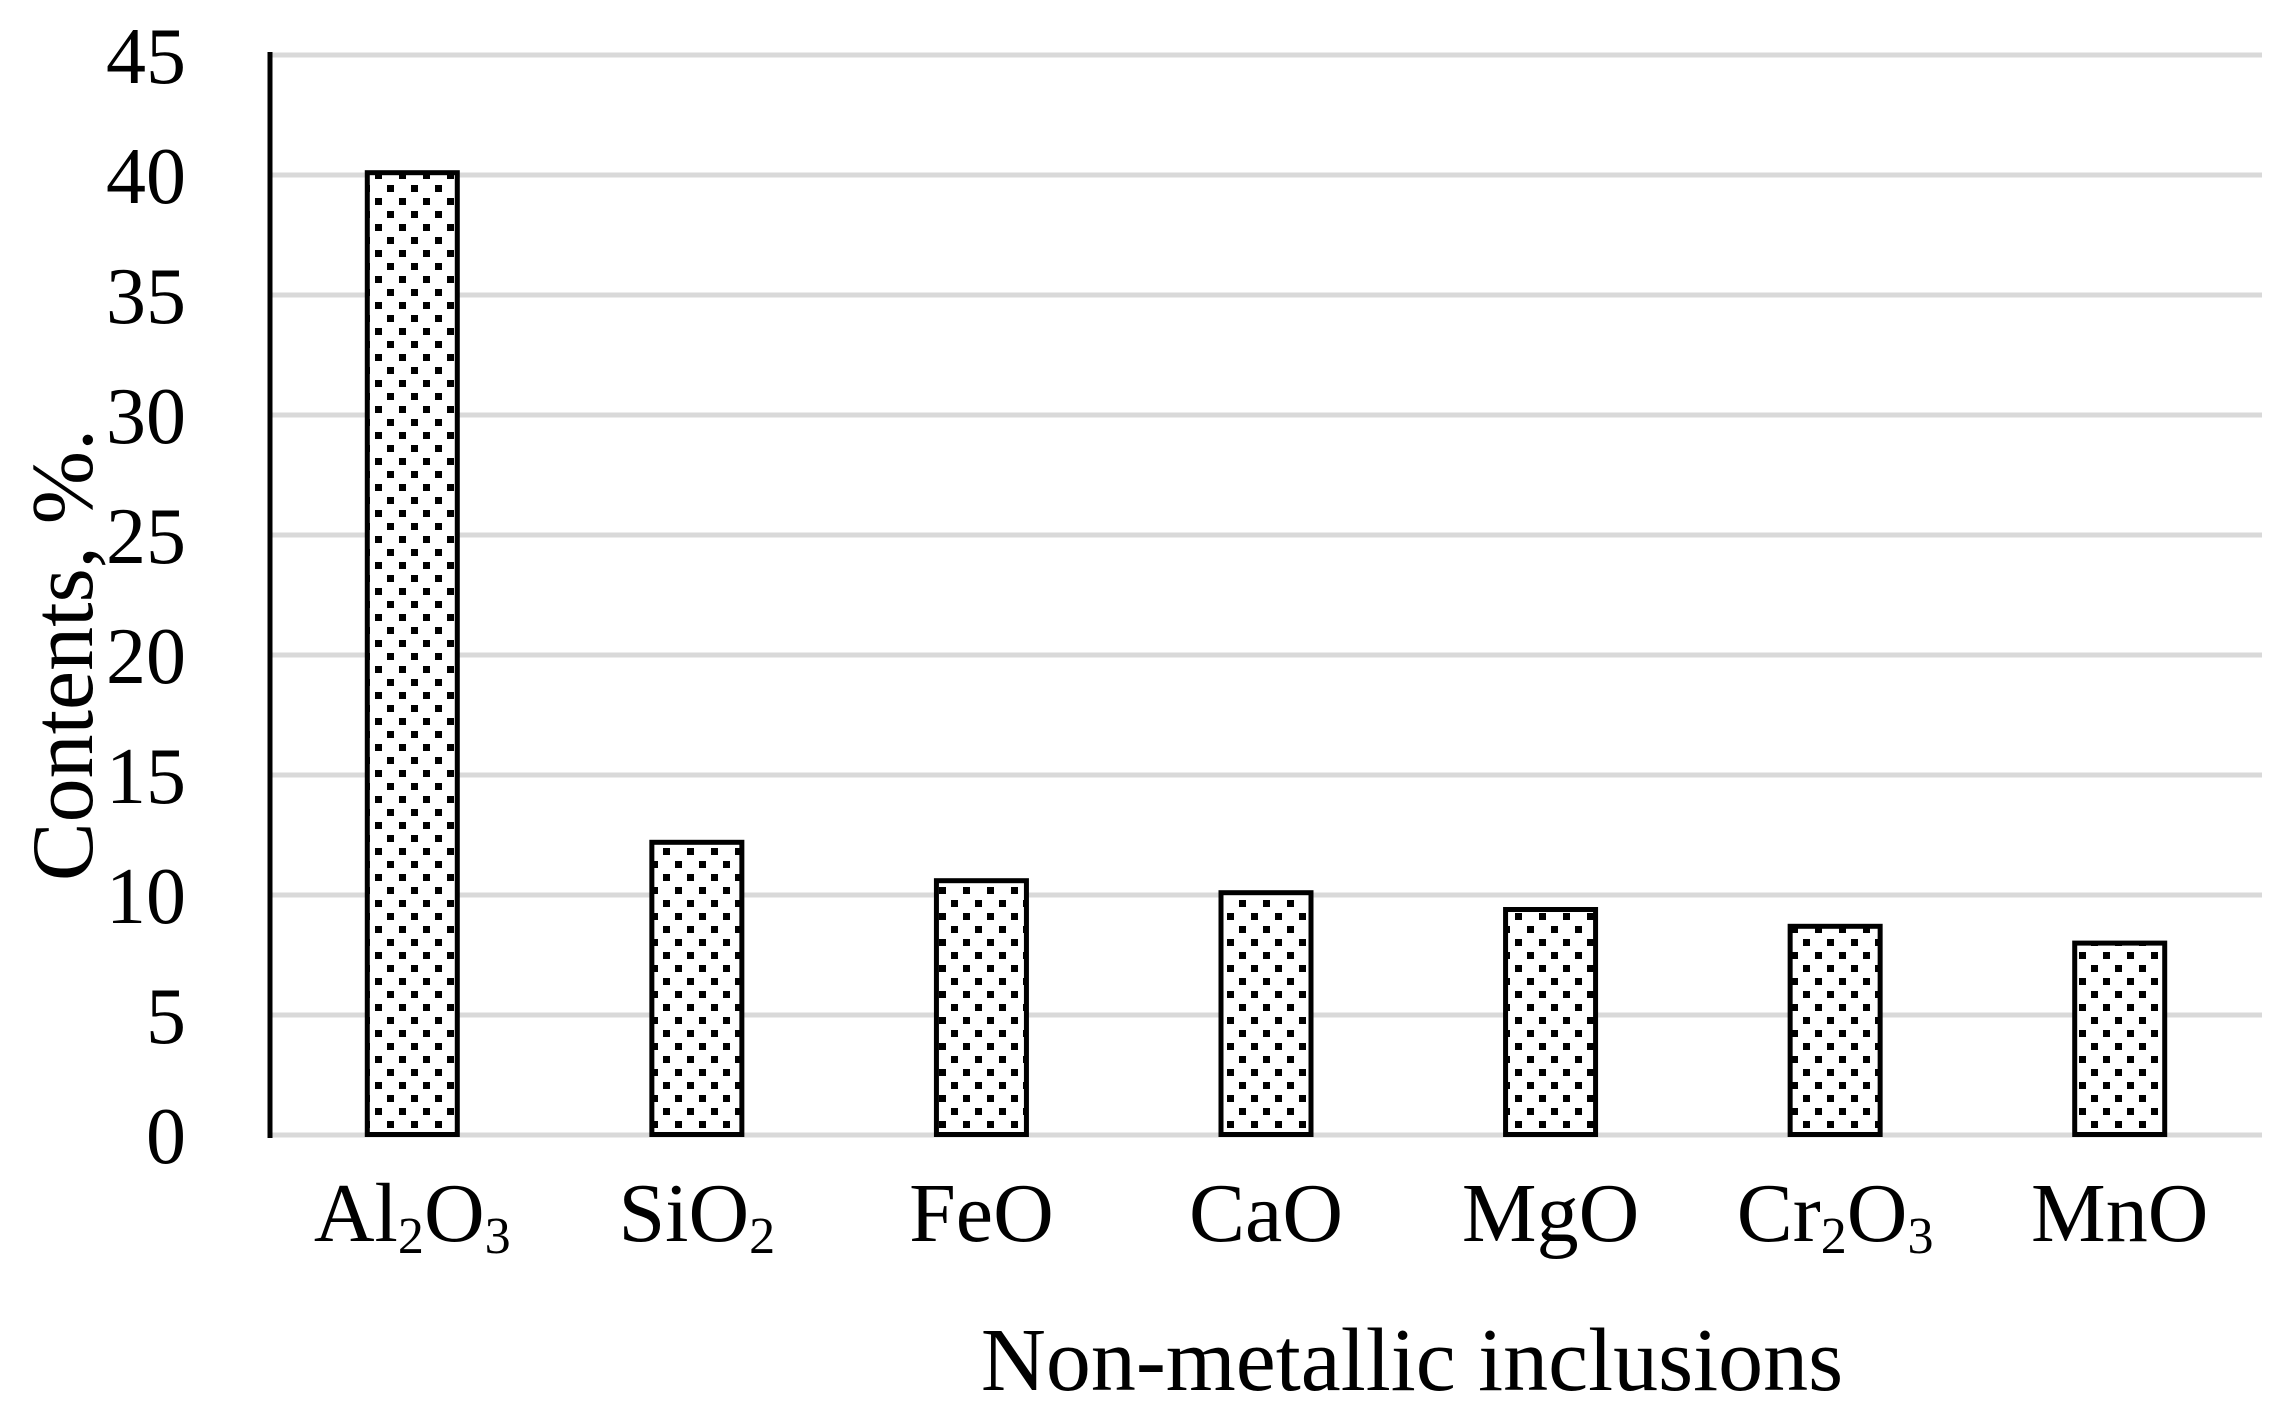 This screenshot has height=1420, width=2284. I want to click on y-tick-label-15: 15, so click(146, 777).